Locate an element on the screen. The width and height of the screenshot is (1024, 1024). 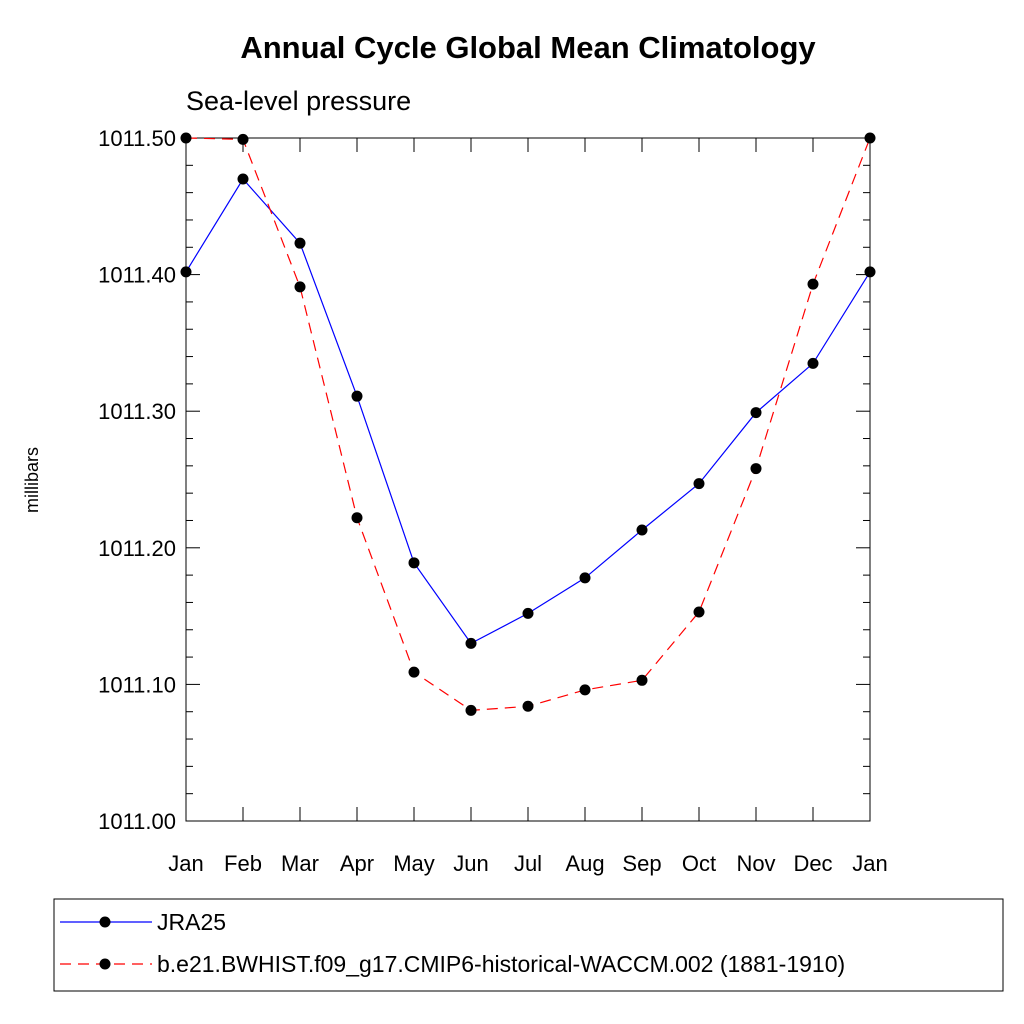
x-tick-labels: Jan Feb Mar Apr May Jun Jul Aug Sep Oct Nov Dec Jan is located at coordinates (527, 863).